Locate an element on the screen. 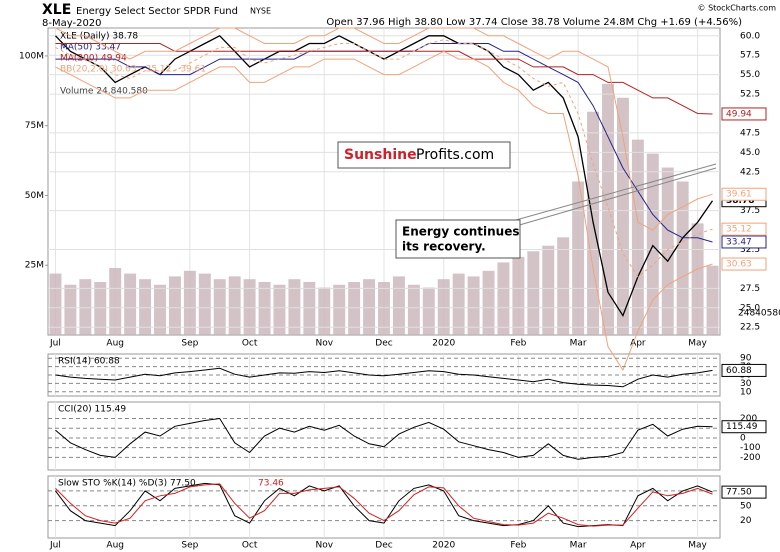  value-tag: 24840580 is located at coordinates (759, 314).